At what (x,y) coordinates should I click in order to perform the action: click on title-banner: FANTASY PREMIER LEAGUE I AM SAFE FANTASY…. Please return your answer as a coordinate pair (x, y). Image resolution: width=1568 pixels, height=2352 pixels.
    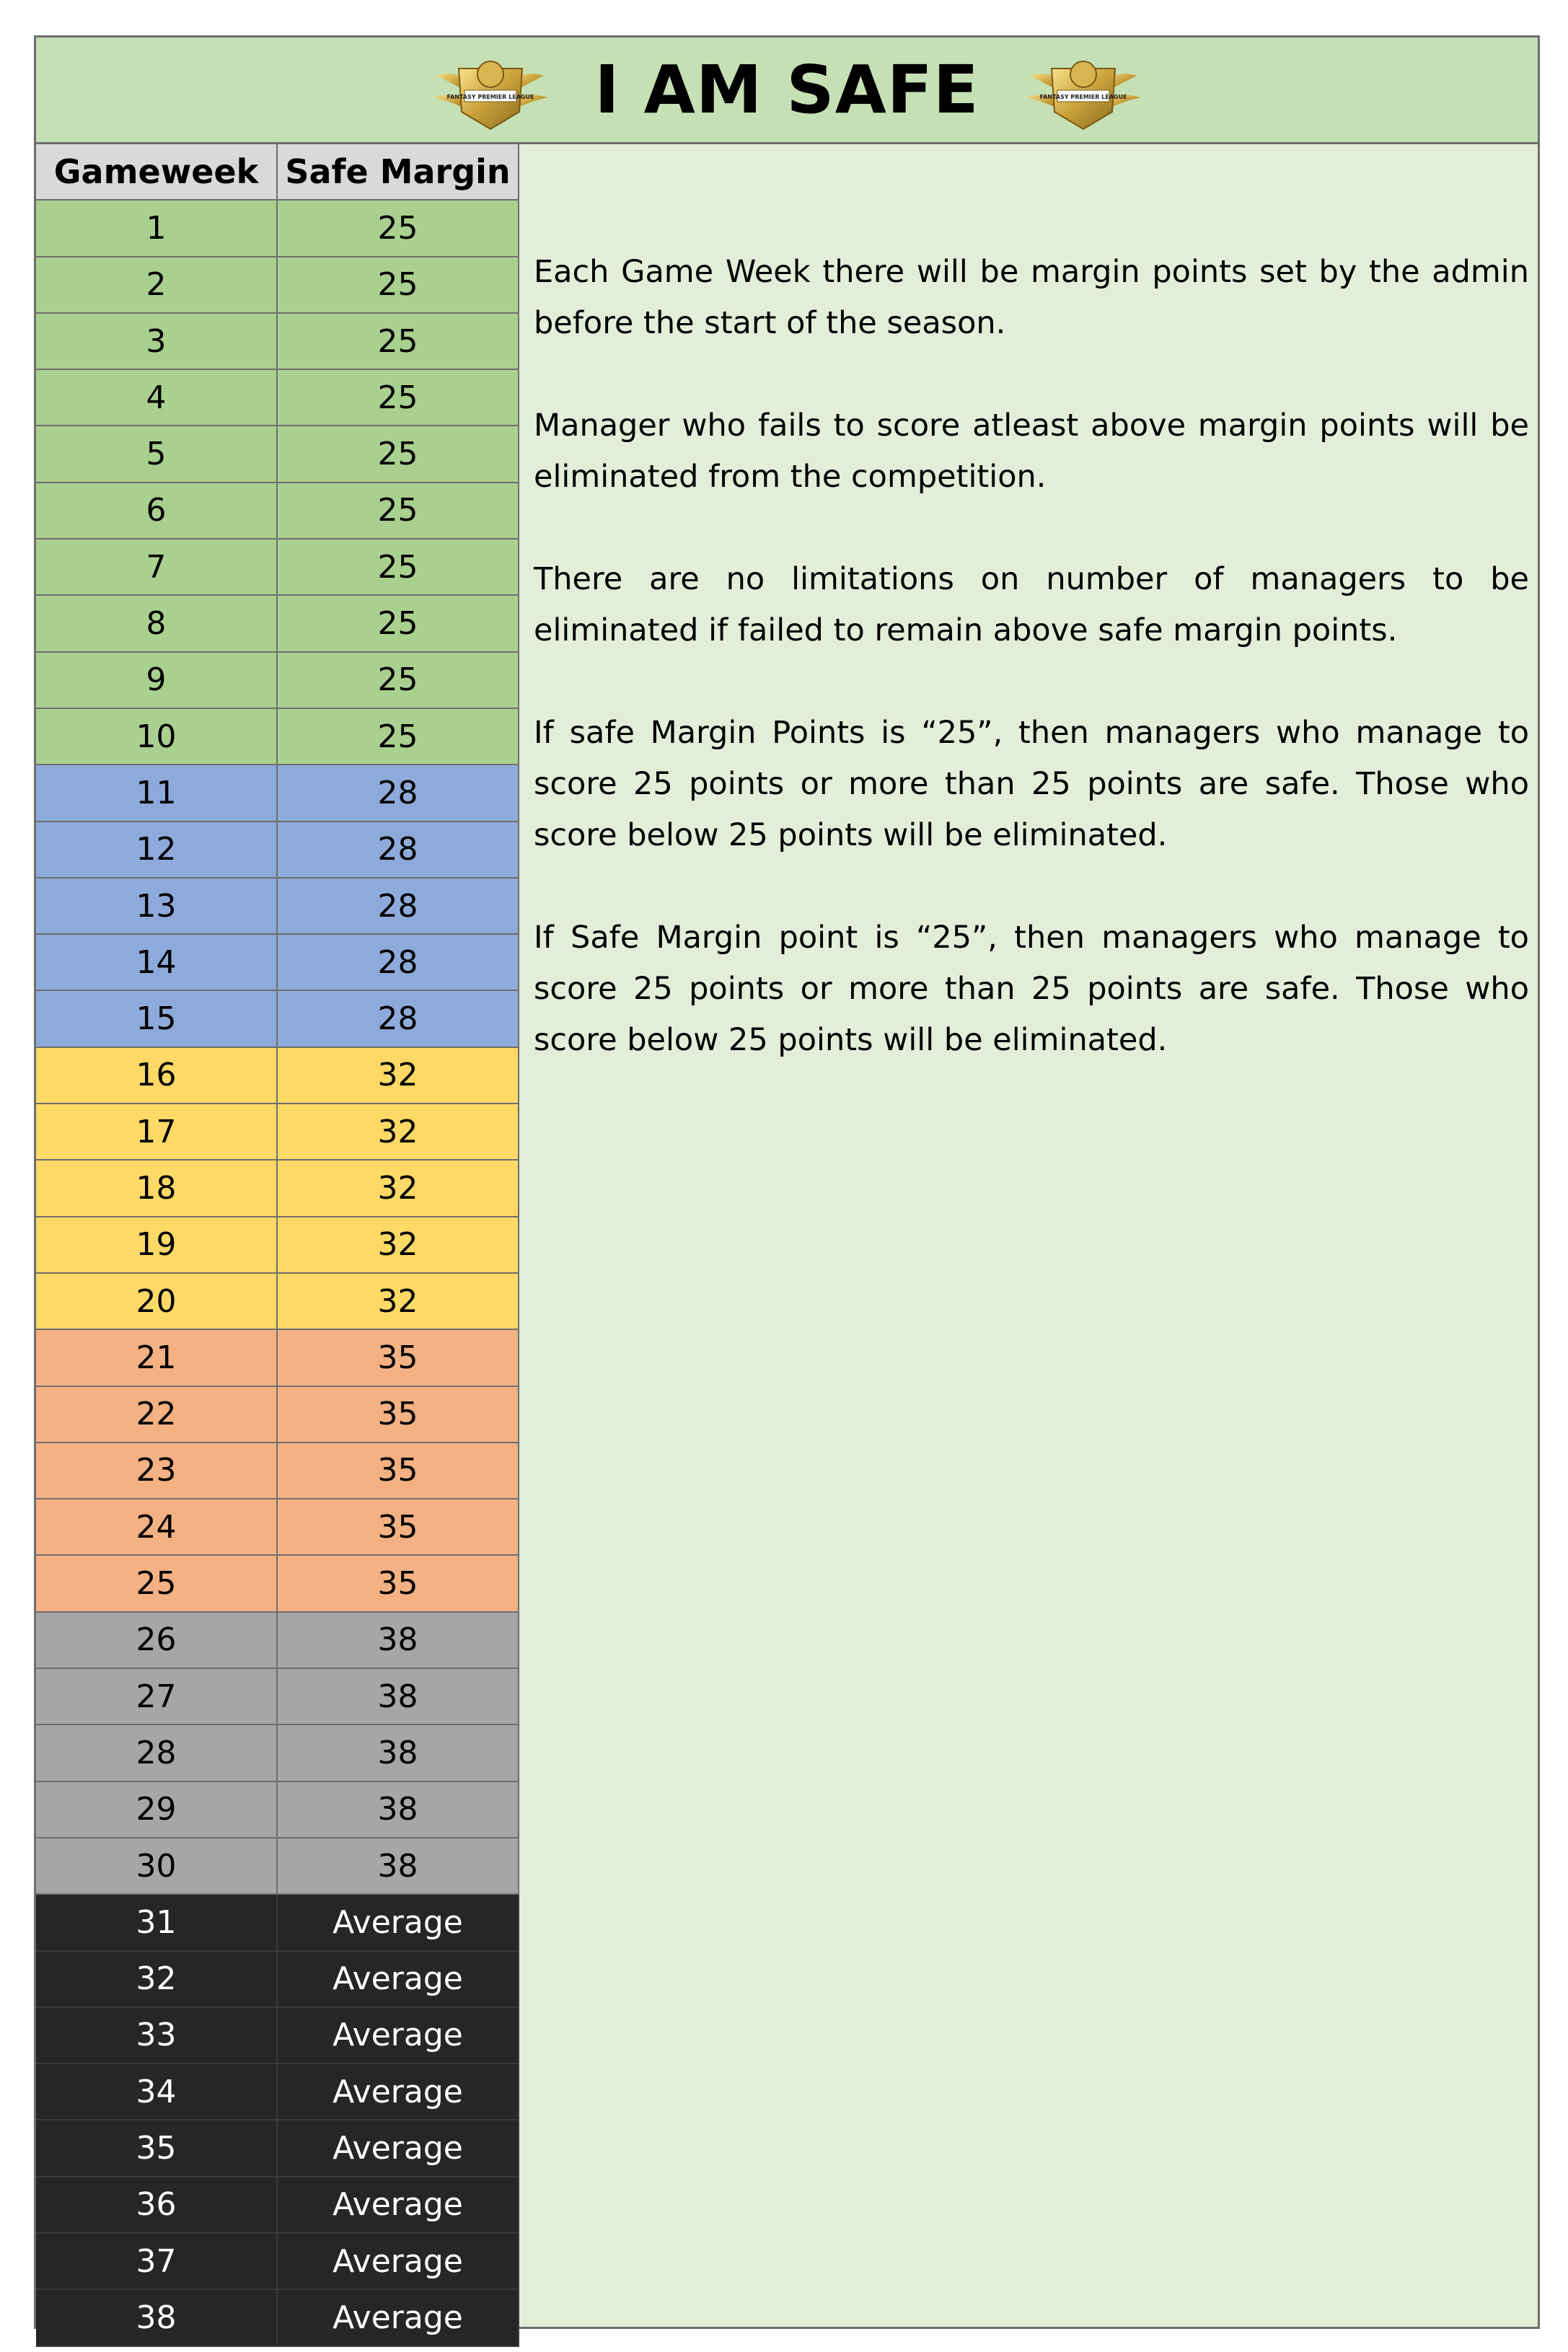
    Looking at the image, I should click on (787, 91).